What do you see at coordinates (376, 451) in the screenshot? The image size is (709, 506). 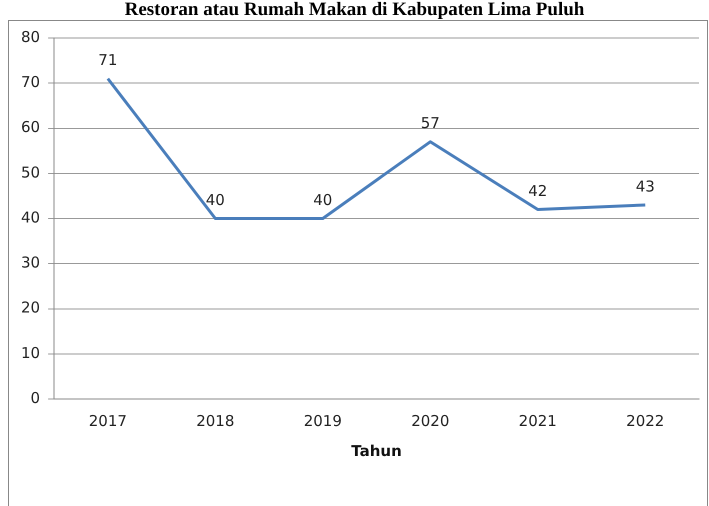 I see `x-axis-title: Tahun` at bounding box center [376, 451].